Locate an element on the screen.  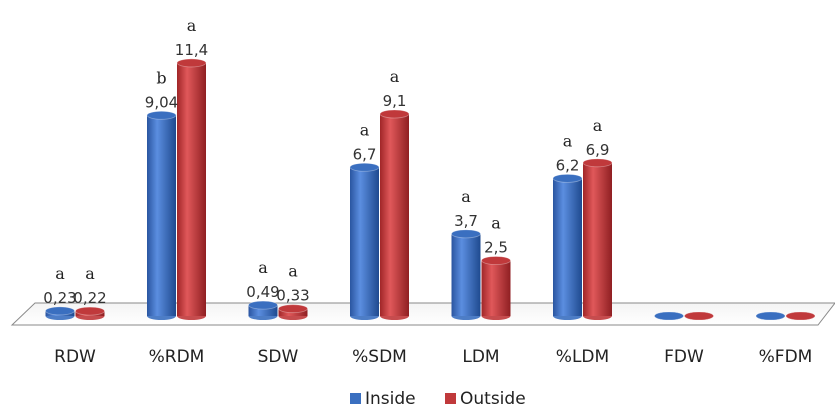
value-label-inside-0: 0,23 is located at coordinates (59, 298).